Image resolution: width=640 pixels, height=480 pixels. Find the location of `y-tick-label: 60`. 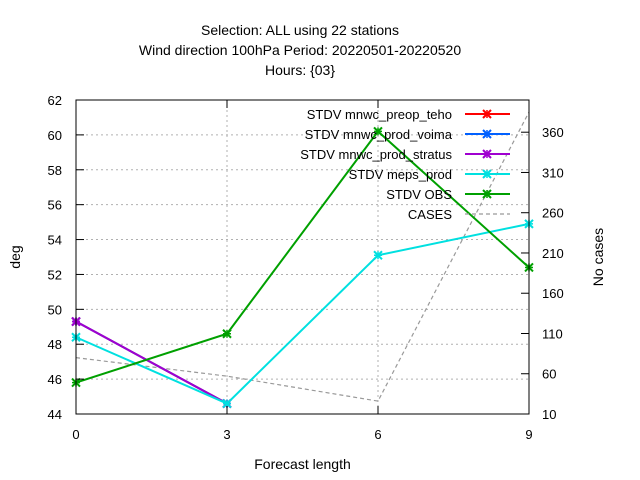

y-tick-label: 60 is located at coordinates (55, 135).